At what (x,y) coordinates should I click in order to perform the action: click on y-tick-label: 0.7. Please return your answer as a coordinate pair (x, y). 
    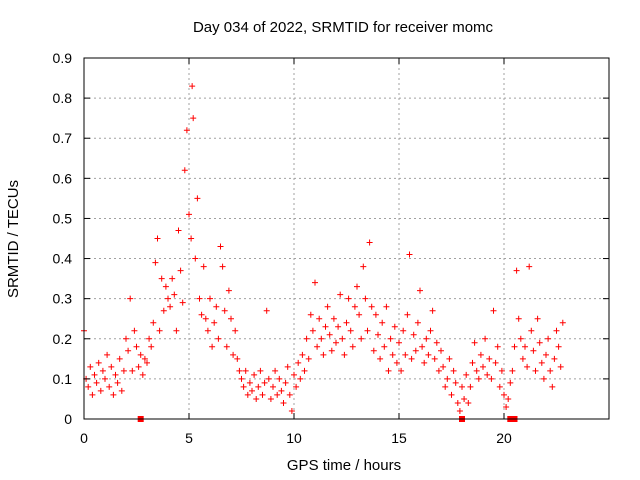
    Looking at the image, I should click on (63, 138).